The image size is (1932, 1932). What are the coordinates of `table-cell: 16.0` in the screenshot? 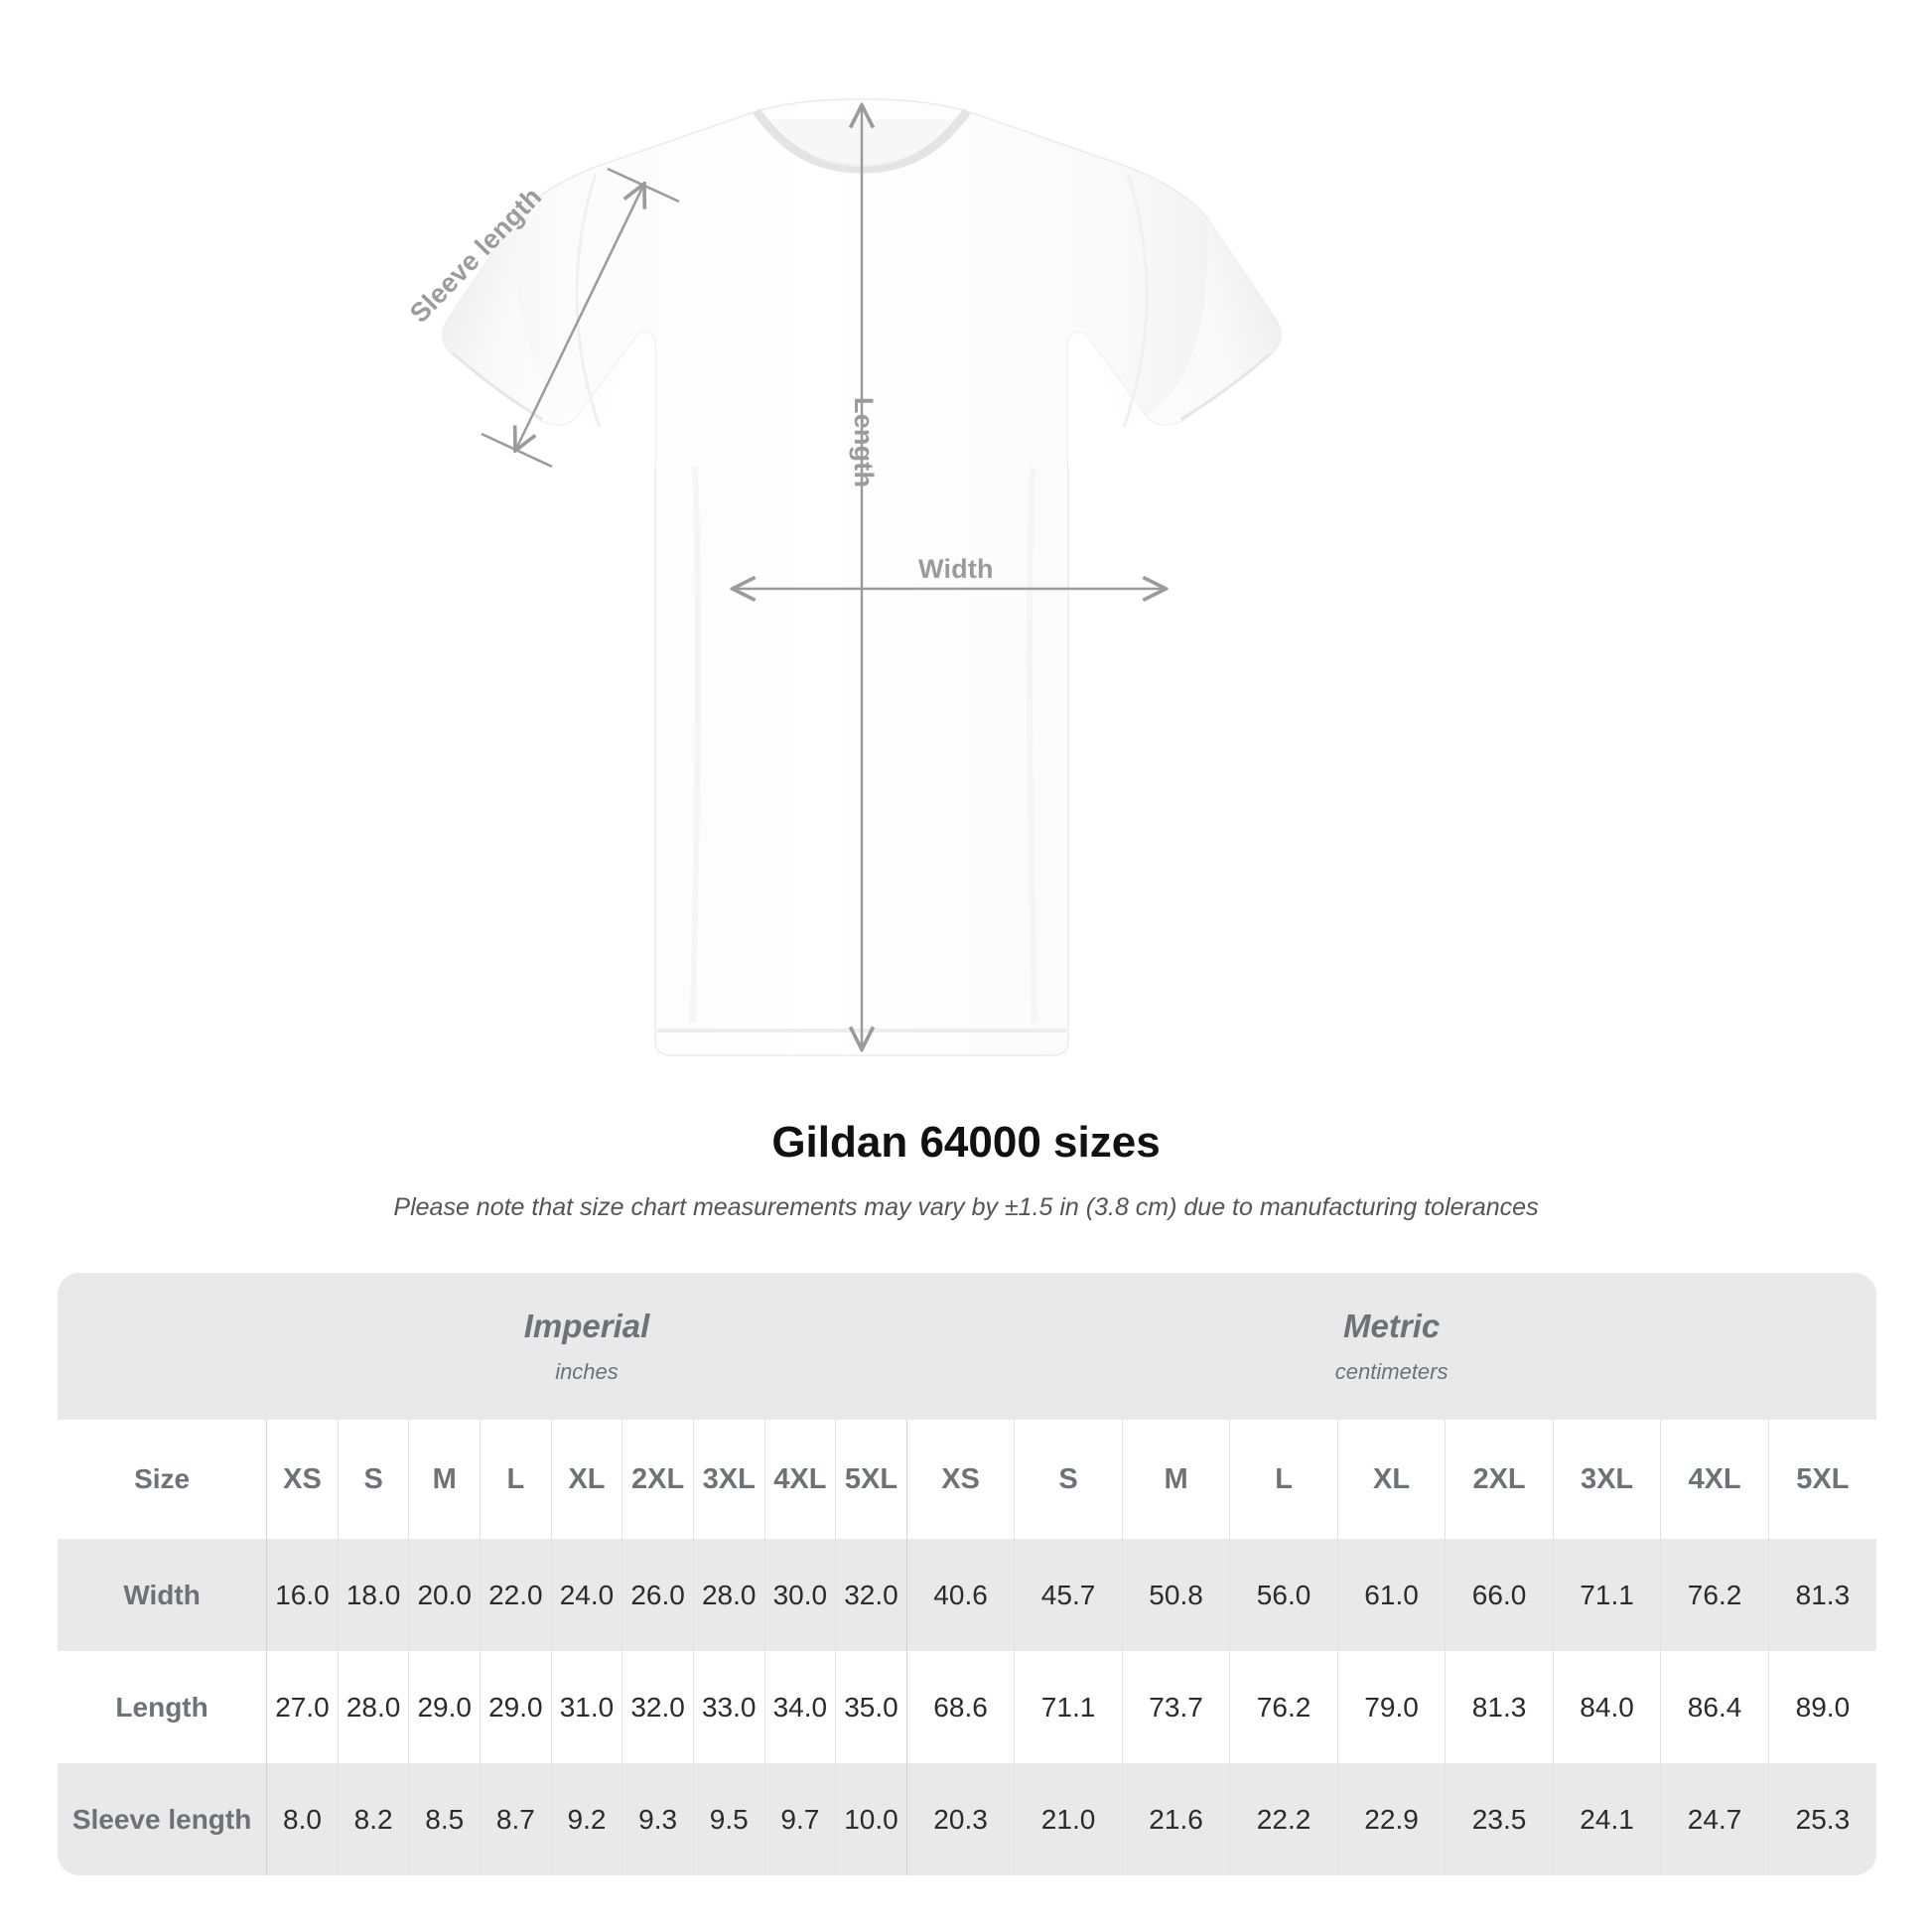 It's located at (302, 1595).